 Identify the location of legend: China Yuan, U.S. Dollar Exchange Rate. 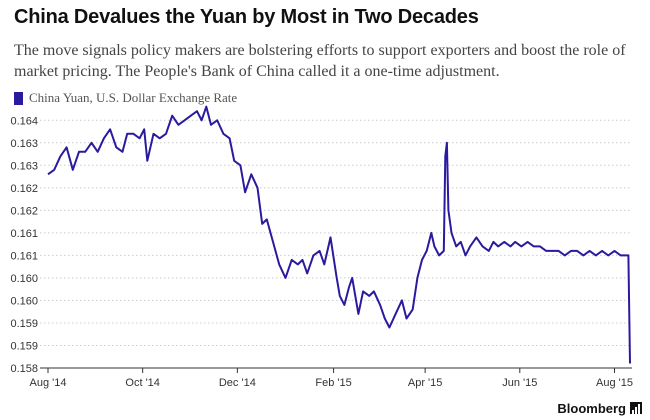
(125, 98).